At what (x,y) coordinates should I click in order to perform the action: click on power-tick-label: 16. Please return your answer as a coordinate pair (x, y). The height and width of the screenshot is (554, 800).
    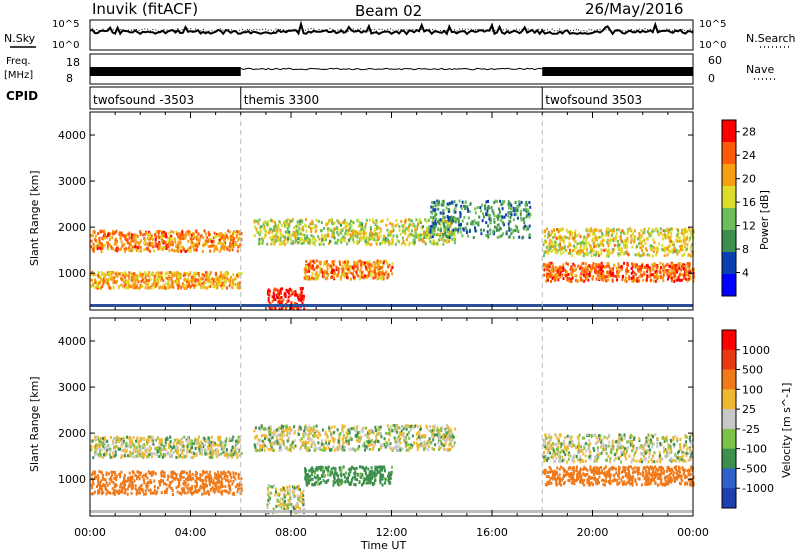
    Looking at the image, I should click on (749, 202).